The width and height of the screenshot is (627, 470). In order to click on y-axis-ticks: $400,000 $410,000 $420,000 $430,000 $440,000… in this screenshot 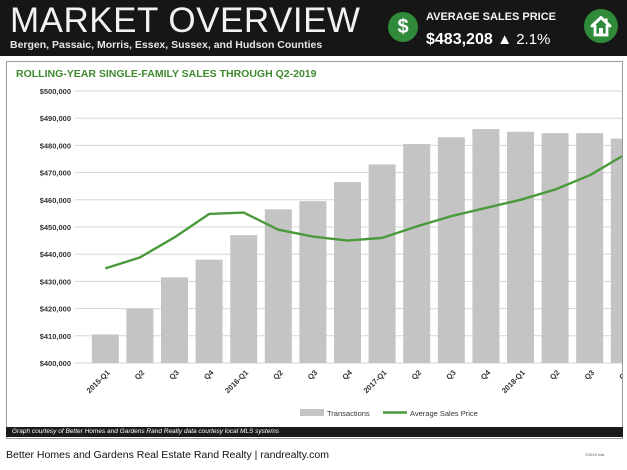, I will do `click(55, 227)`.